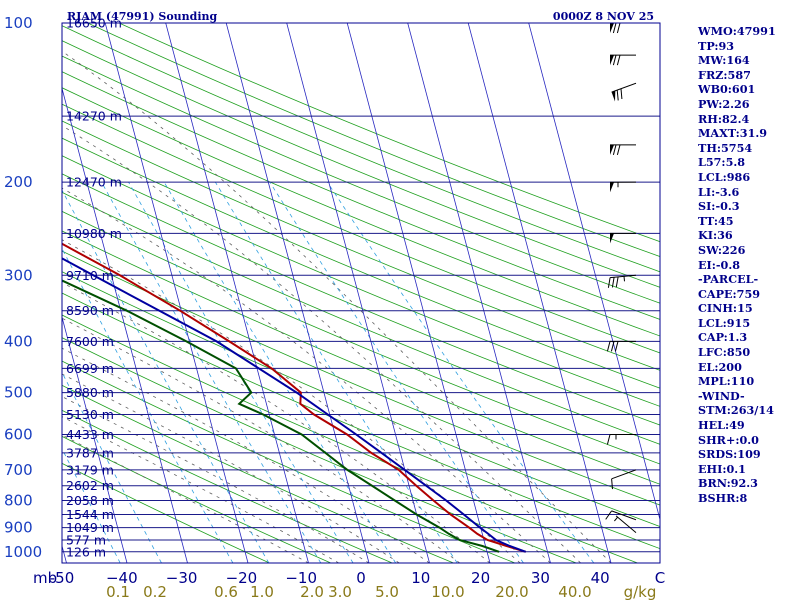  Describe the element at coordinates (716, 45) in the screenshot. I see `index-line: TP:93` at that location.